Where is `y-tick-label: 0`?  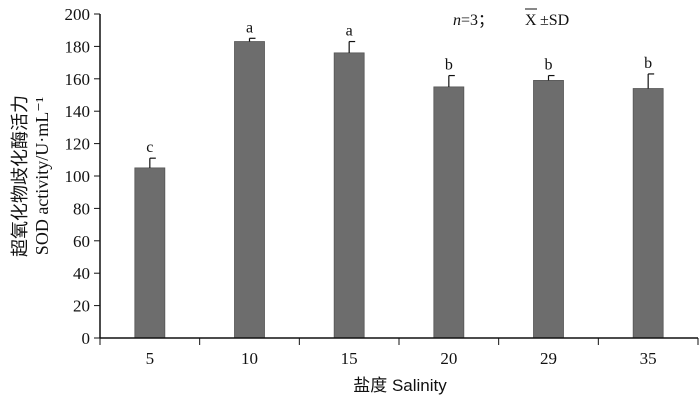
y-tick-label: 0 is located at coordinates (86, 338).